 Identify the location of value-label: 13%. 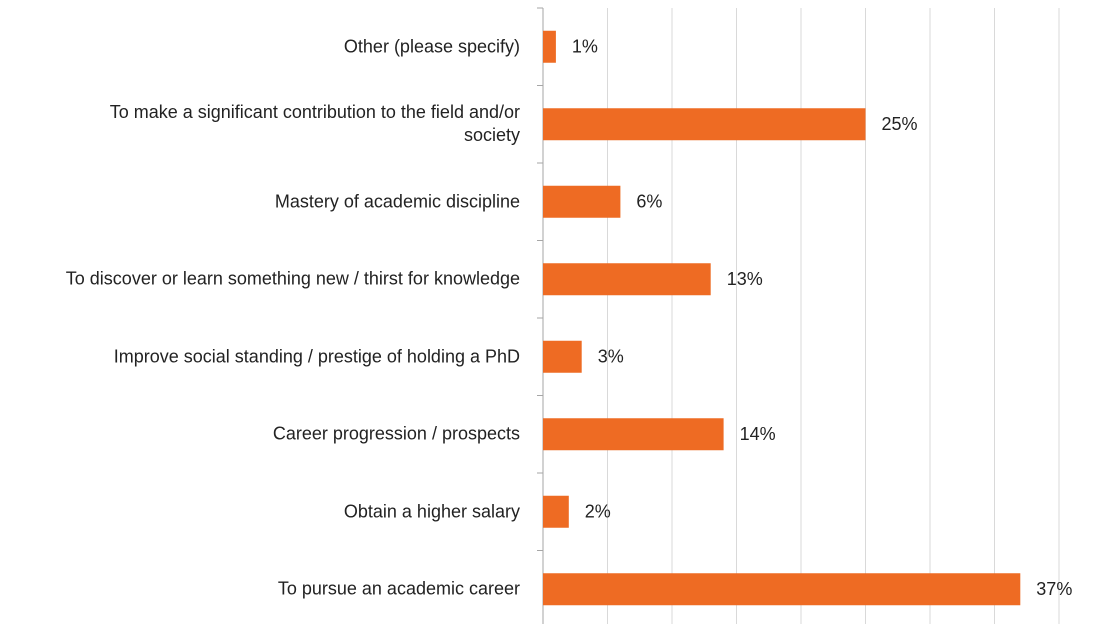
(745, 279).